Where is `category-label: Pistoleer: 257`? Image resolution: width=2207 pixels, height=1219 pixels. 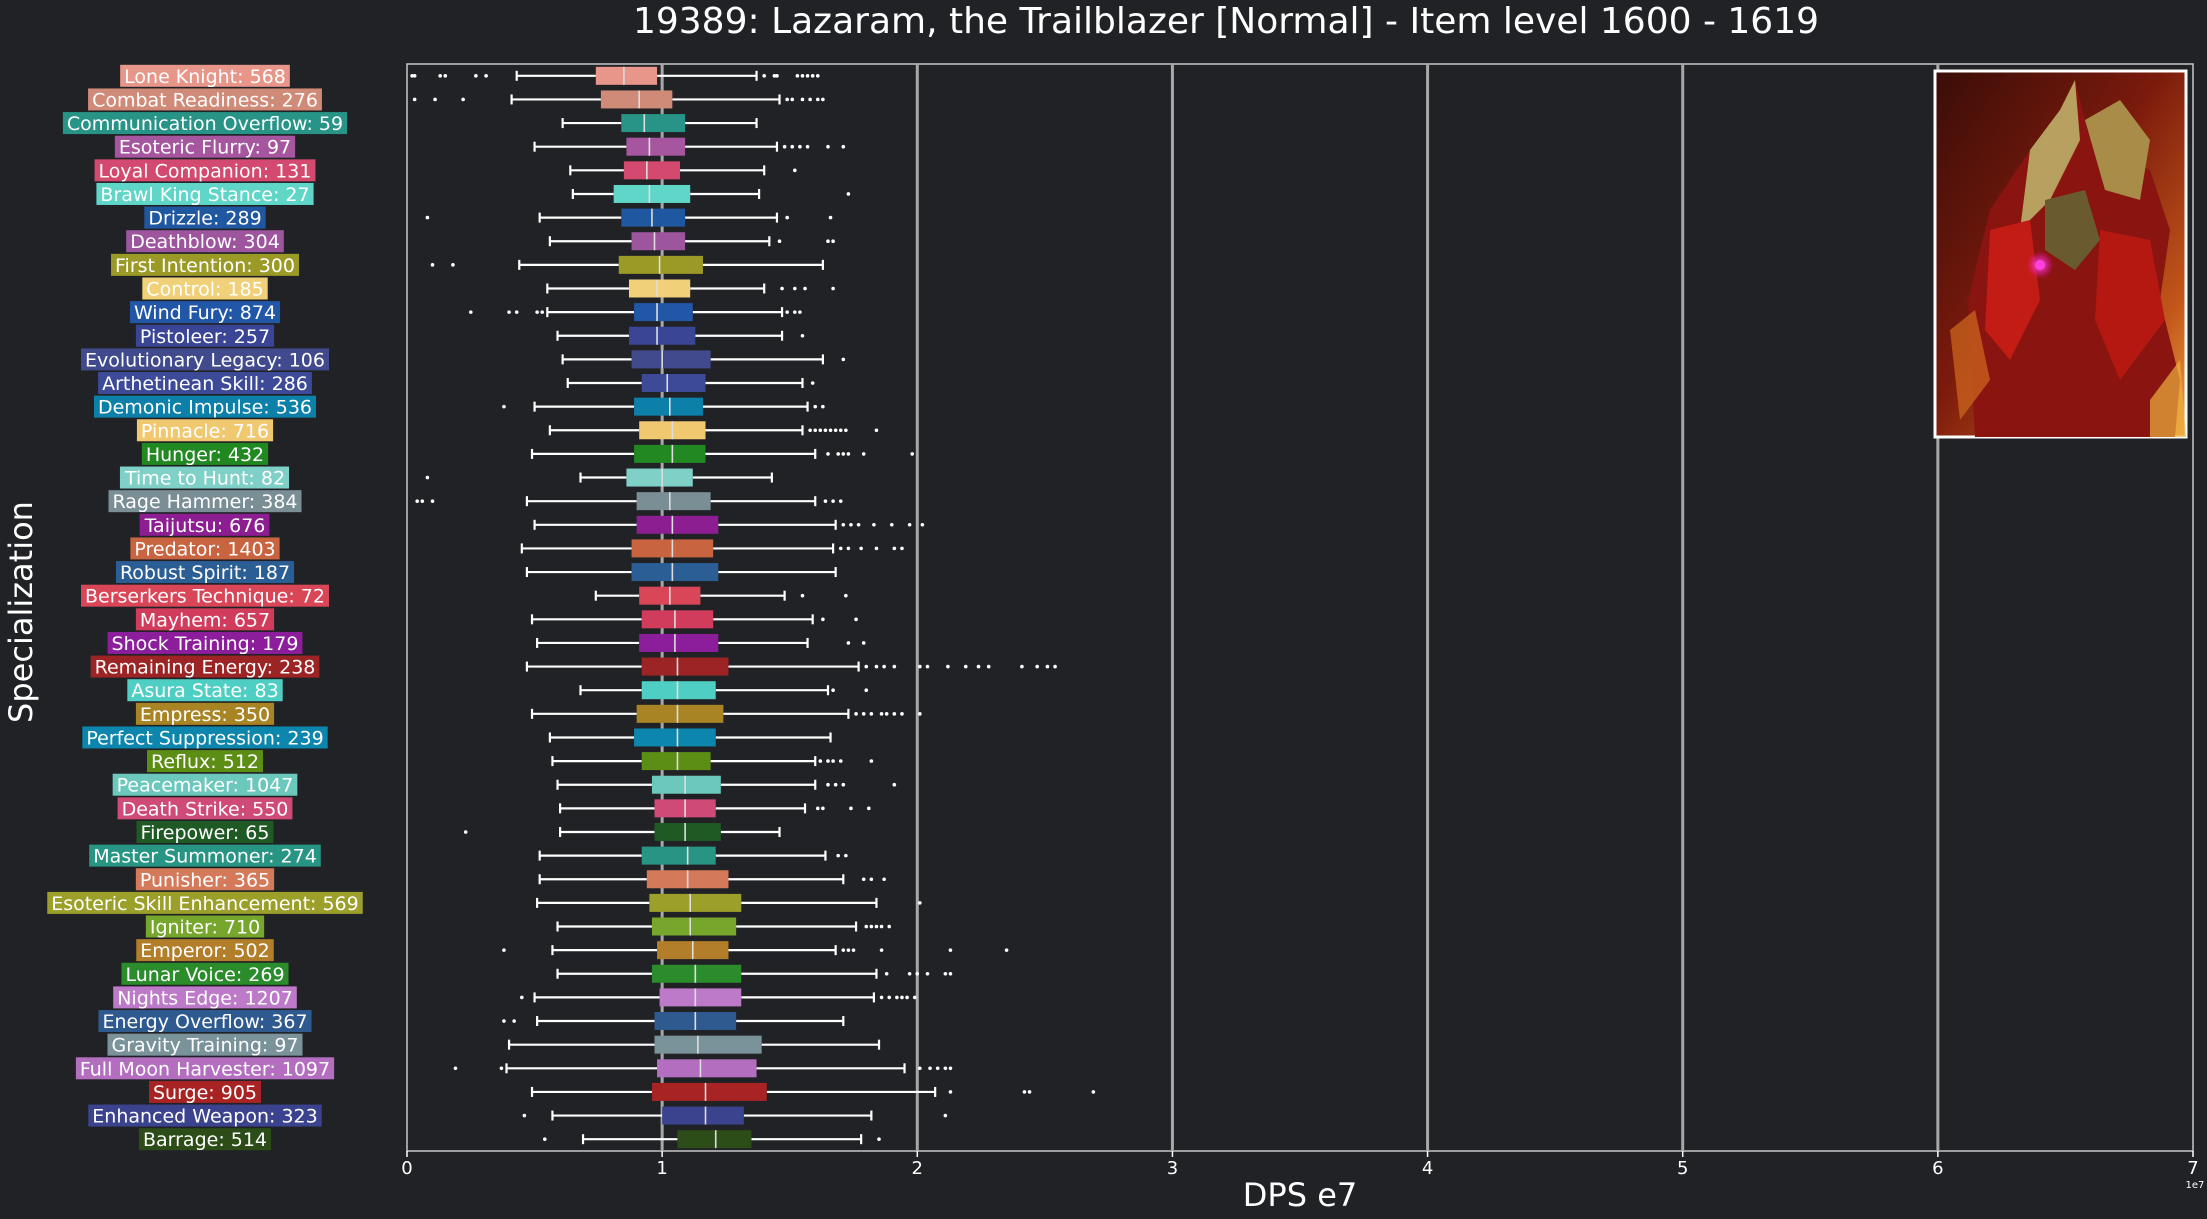
category-label: Pistoleer: 257 is located at coordinates (205, 337).